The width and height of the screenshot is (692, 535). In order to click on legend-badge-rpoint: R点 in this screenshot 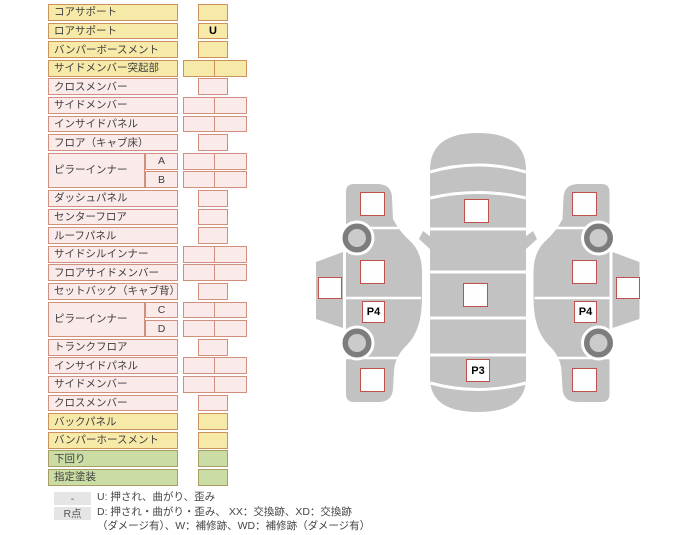, I will do `click(72, 513)`.